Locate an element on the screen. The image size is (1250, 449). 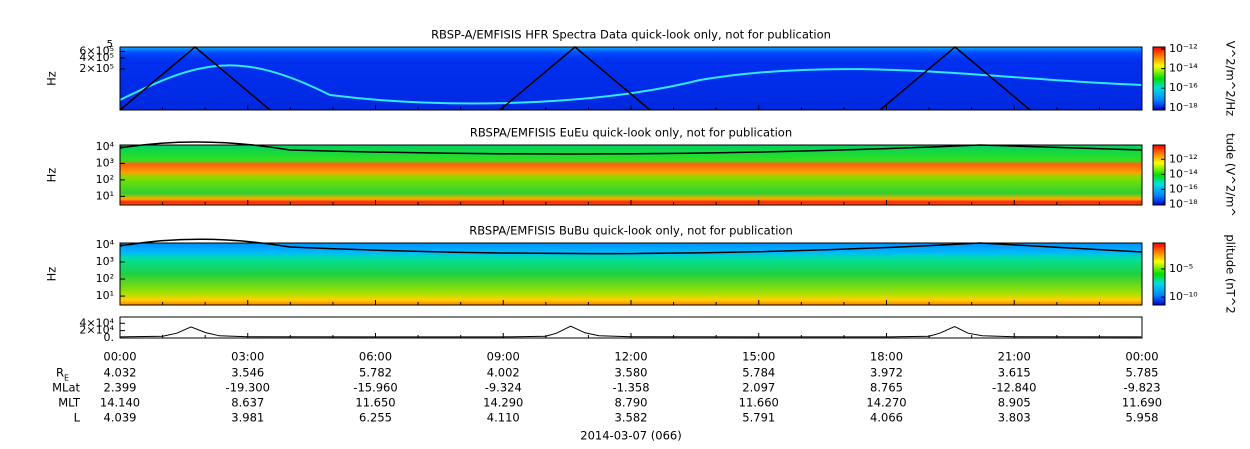
ephemeris-value: 5.782 is located at coordinates (375, 373).